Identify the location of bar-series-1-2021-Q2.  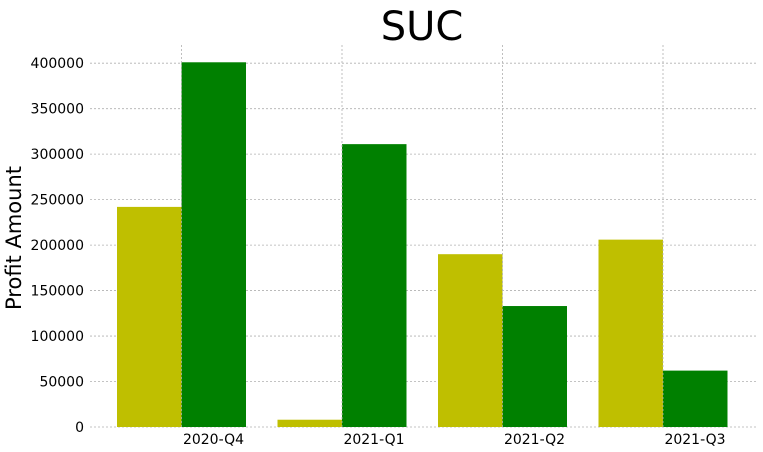
(470, 340).